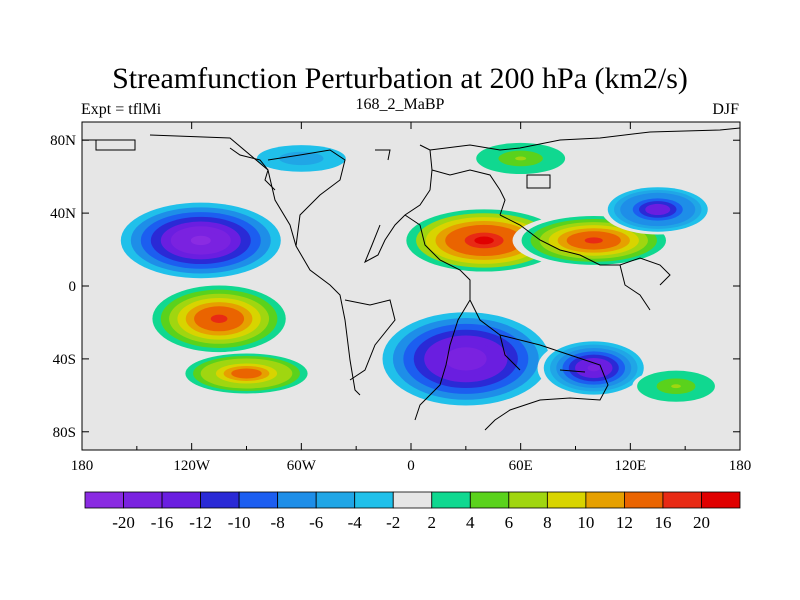  Describe the element at coordinates (63, 141) in the screenshot. I see `y-tick-label: 80N` at that location.